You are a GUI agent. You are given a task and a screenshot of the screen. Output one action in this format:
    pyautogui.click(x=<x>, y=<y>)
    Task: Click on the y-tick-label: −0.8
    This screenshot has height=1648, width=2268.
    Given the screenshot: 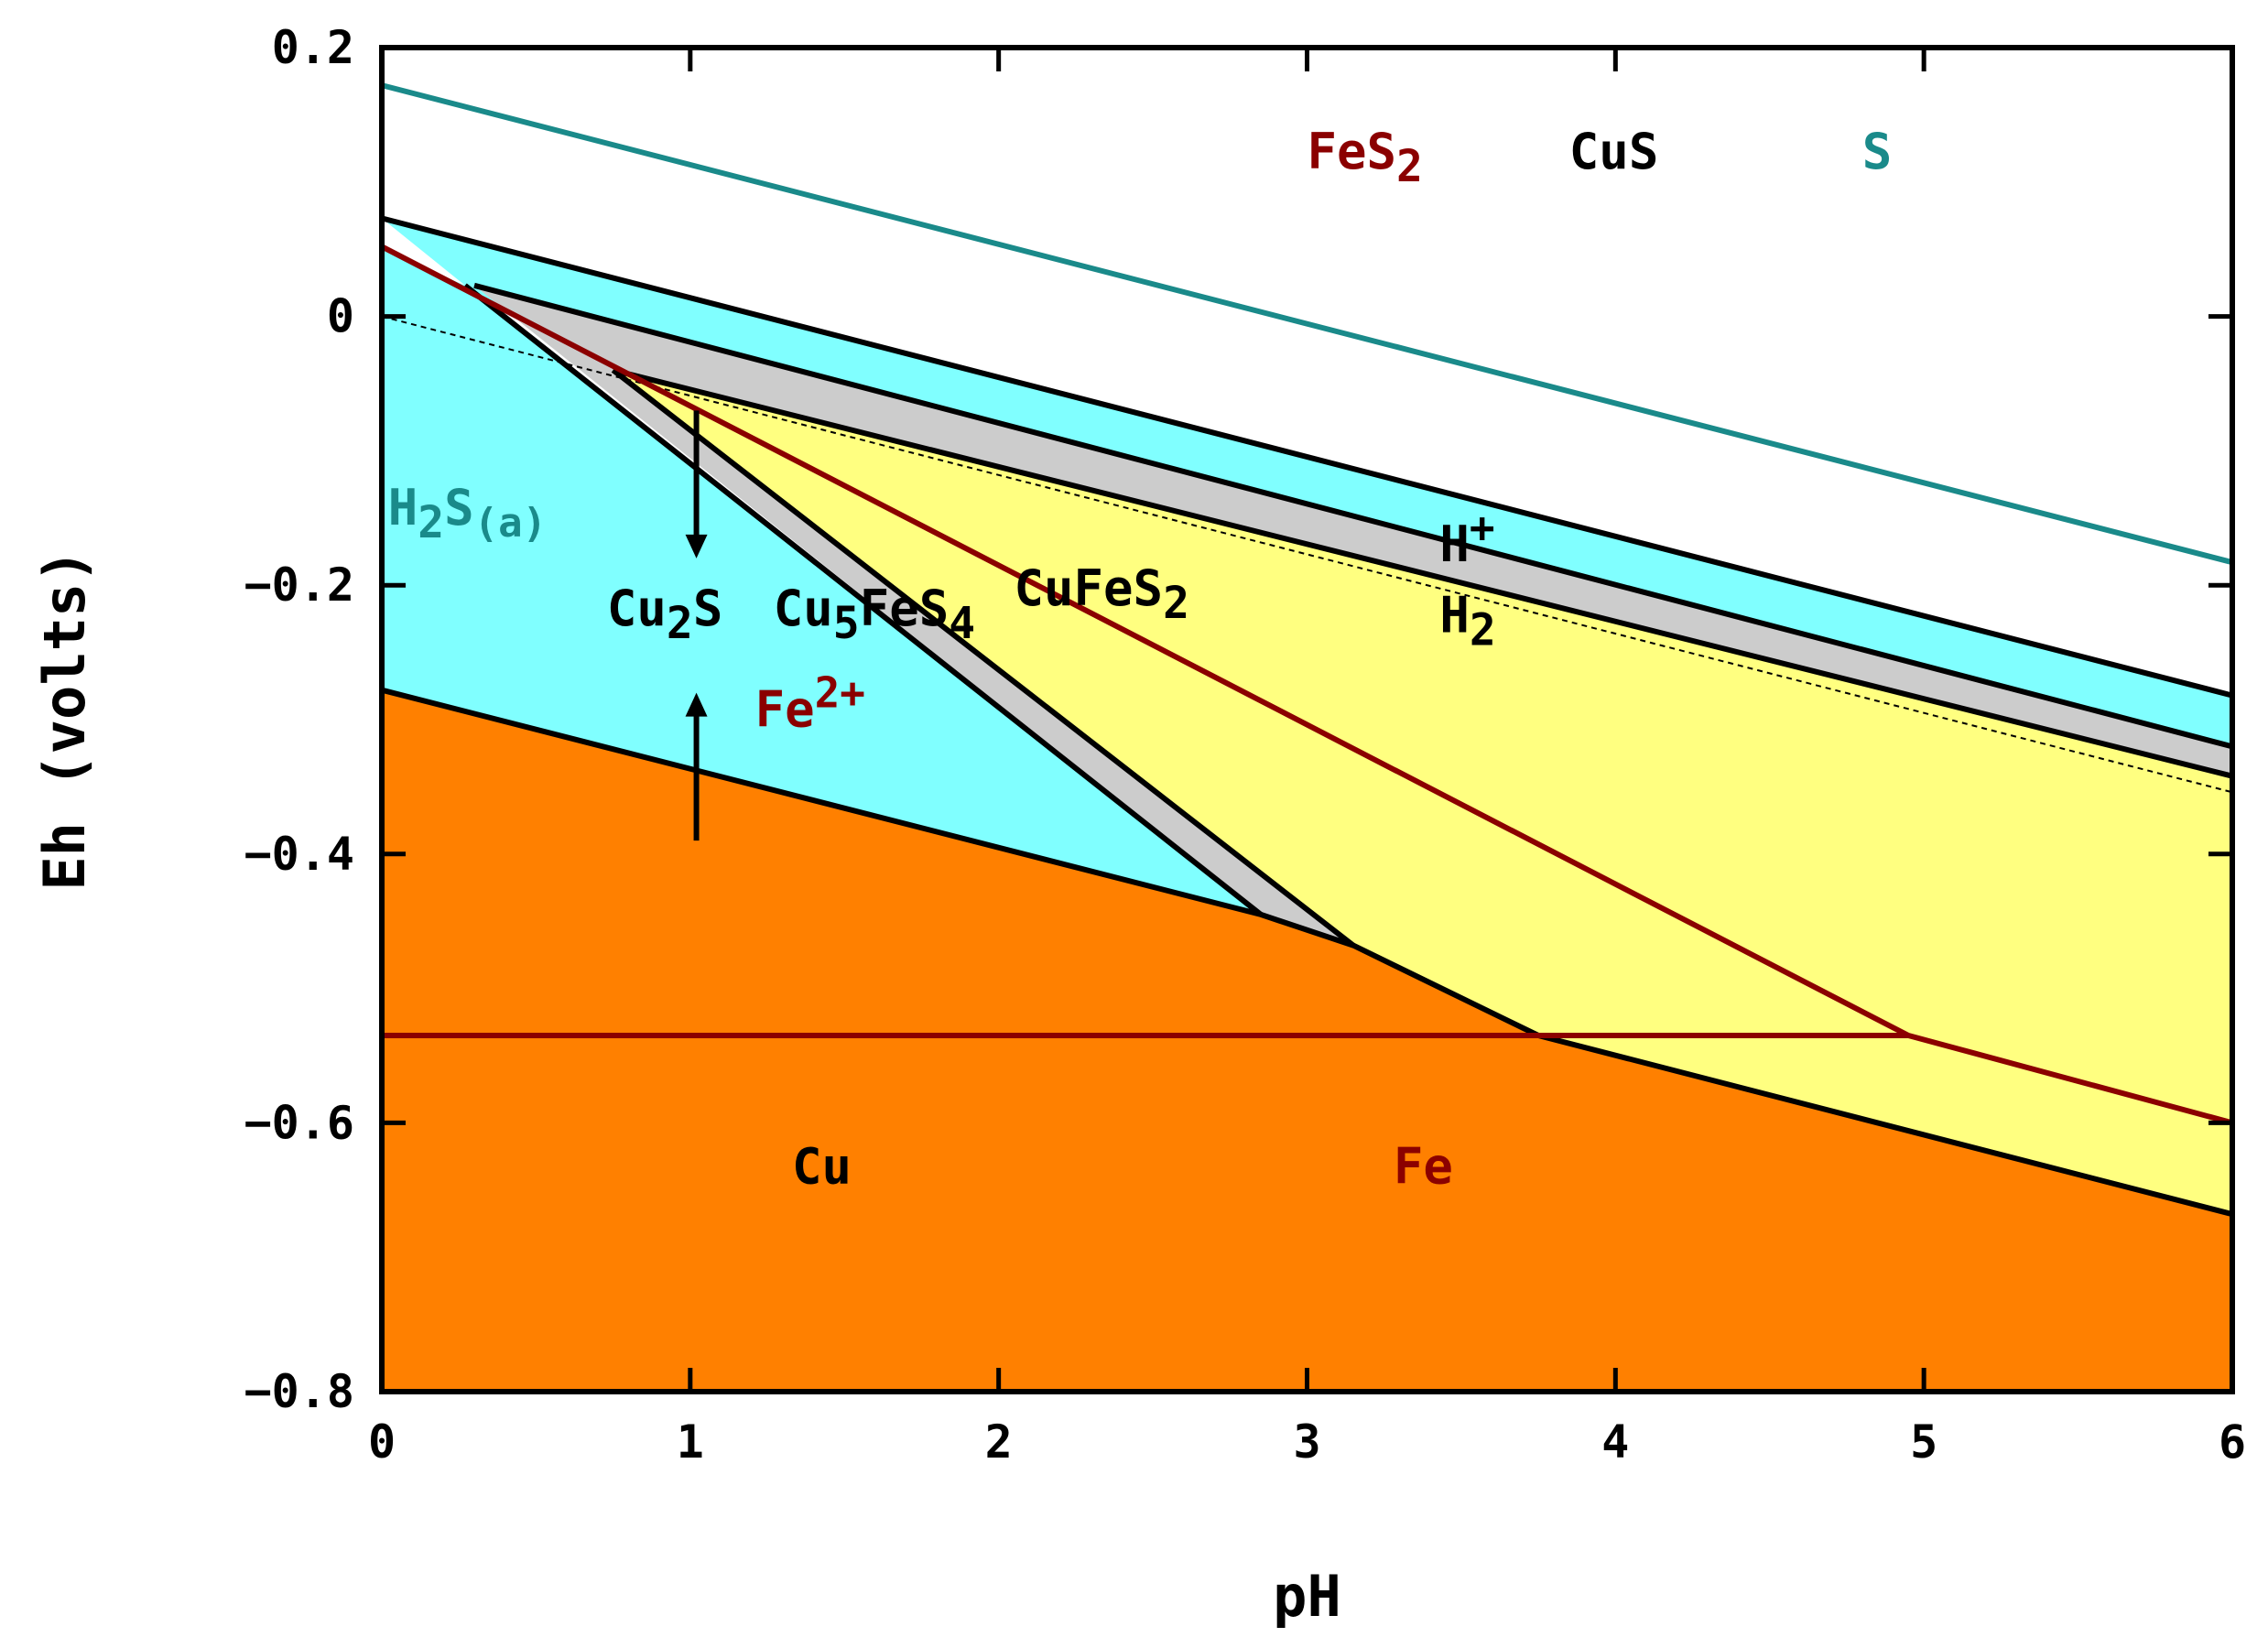 What is the action you would take?
    pyautogui.click(x=299, y=1391)
    